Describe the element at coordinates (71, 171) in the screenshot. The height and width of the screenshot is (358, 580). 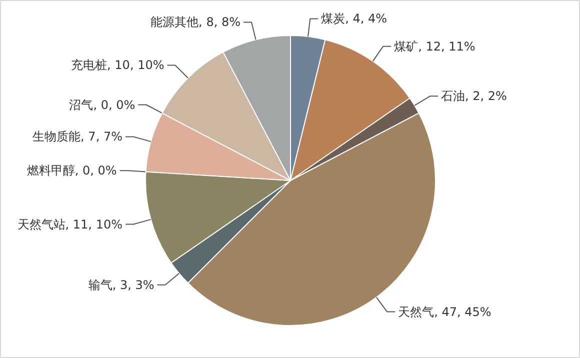
I see `legend-label: 燃料甲醇, 0, 0%` at that location.